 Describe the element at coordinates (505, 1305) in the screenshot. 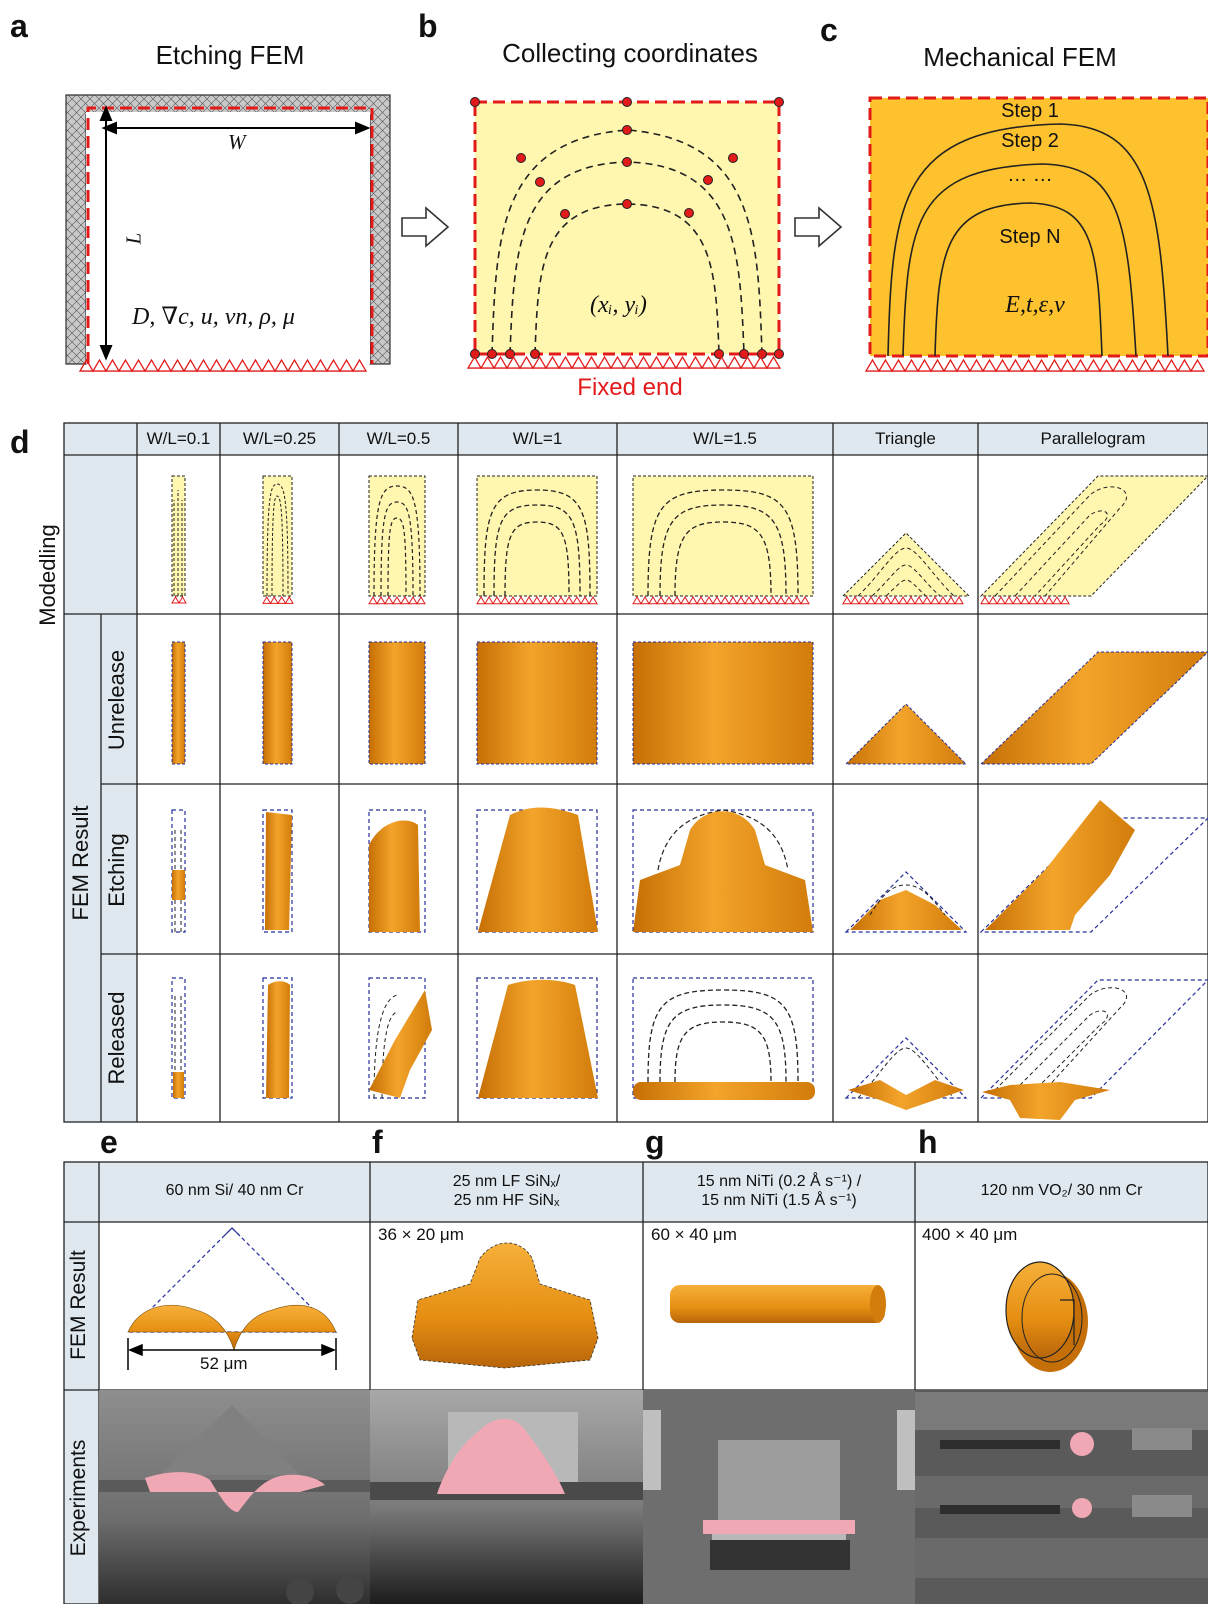

I see `fem-cross-result` at that location.